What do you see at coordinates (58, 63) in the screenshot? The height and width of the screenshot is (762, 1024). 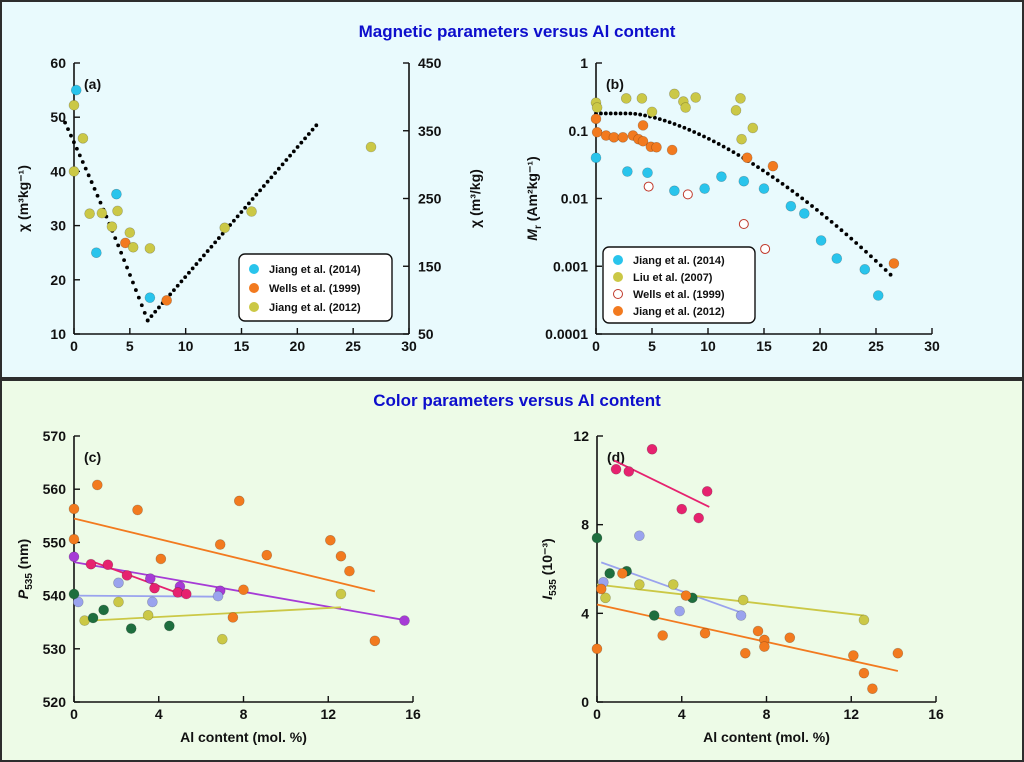 I see `y-tick-label: 60` at bounding box center [58, 63].